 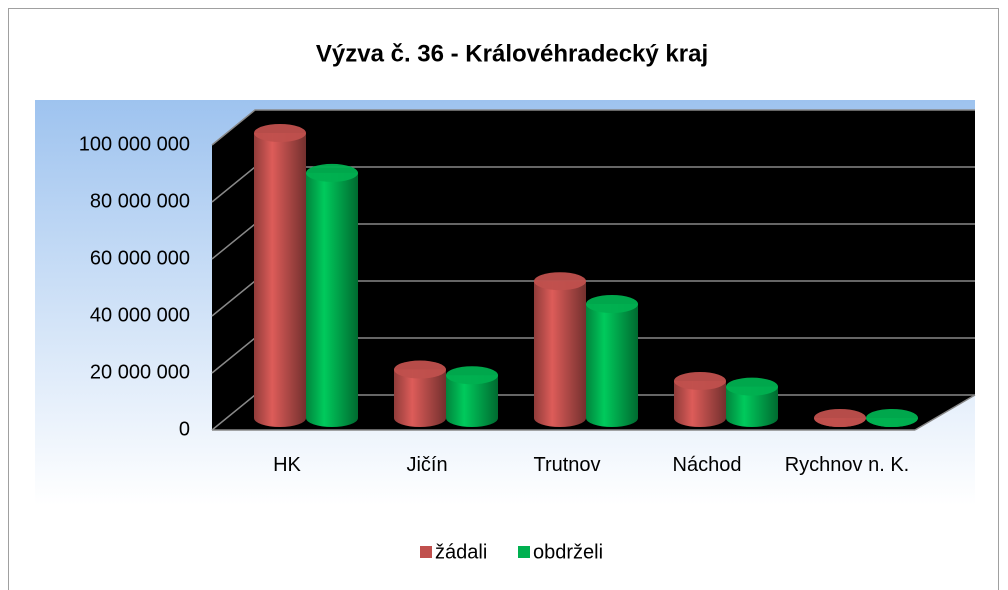 I want to click on y-tick-label: 100 000 000, so click(x=134, y=144).